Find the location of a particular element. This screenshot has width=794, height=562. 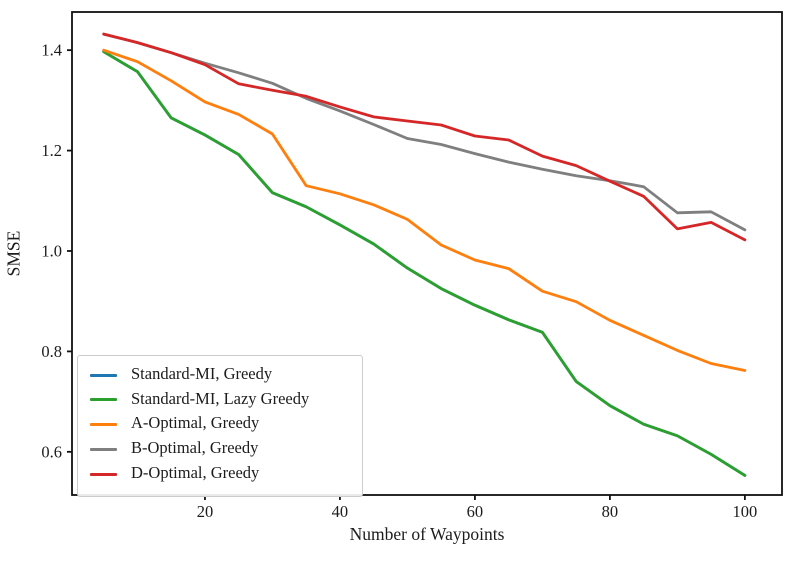

y-axis-label: SMSE is located at coordinates (13, 253).